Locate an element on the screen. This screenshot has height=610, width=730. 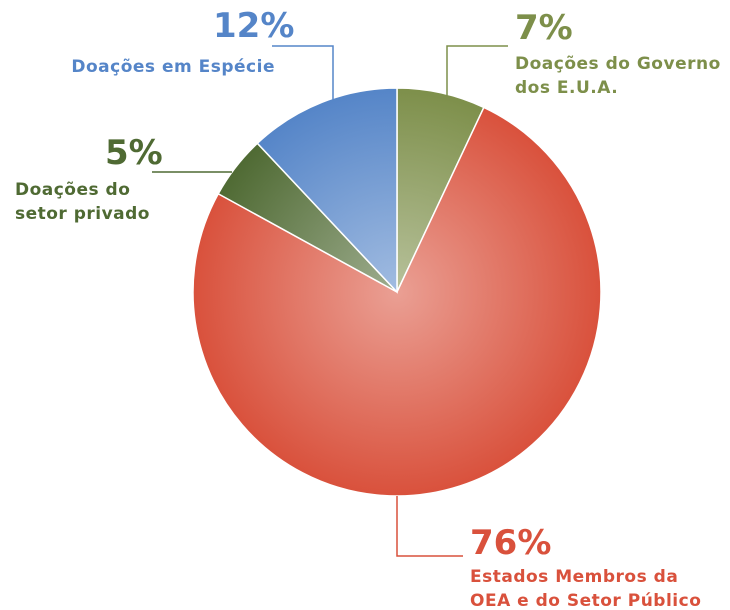
category-label: Doações do Governo dos E.U.A. is located at coordinates (618, 76).